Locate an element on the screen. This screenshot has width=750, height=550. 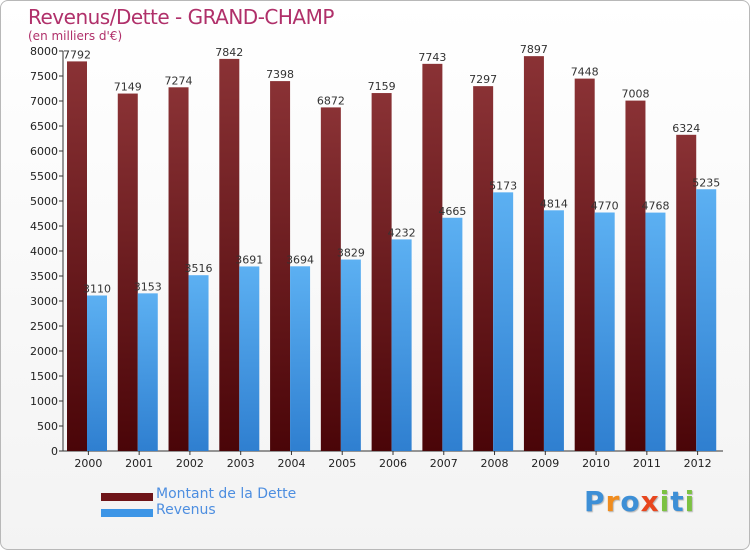
data-label-dette: 6872 is located at coordinates (331, 100).